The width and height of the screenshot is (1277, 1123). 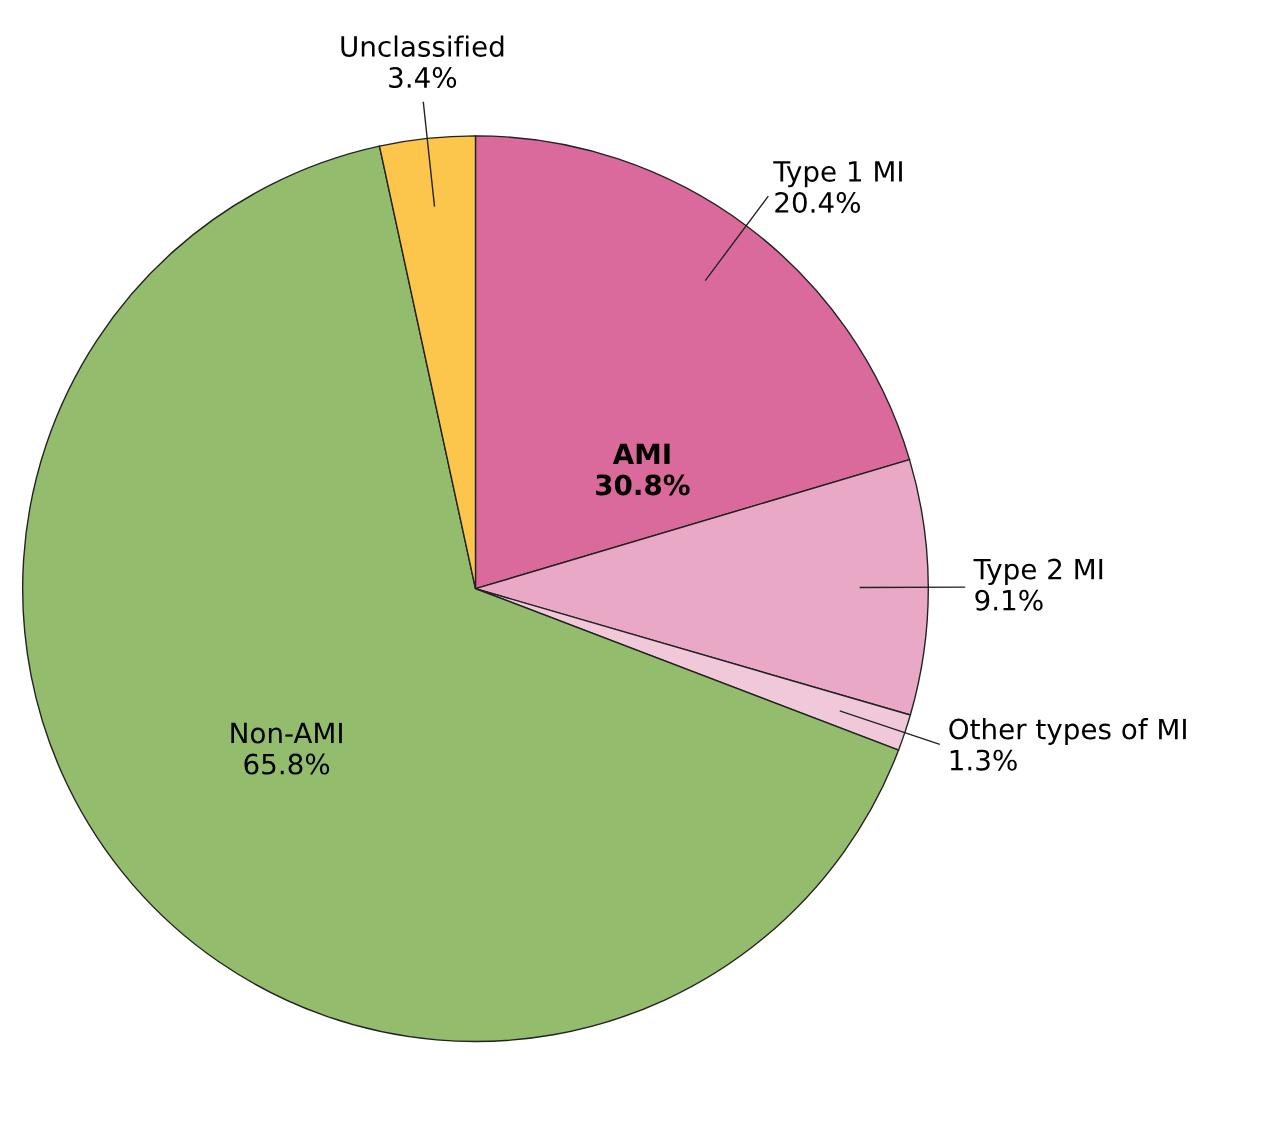 I want to click on data-label: 3.4%, so click(x=423, y=78).